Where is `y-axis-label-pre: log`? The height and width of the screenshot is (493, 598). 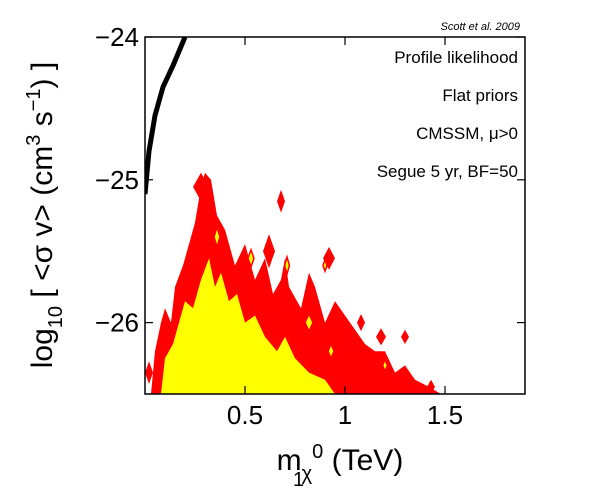 y-axis-label-pre: log is located at coordinates (42, 348).